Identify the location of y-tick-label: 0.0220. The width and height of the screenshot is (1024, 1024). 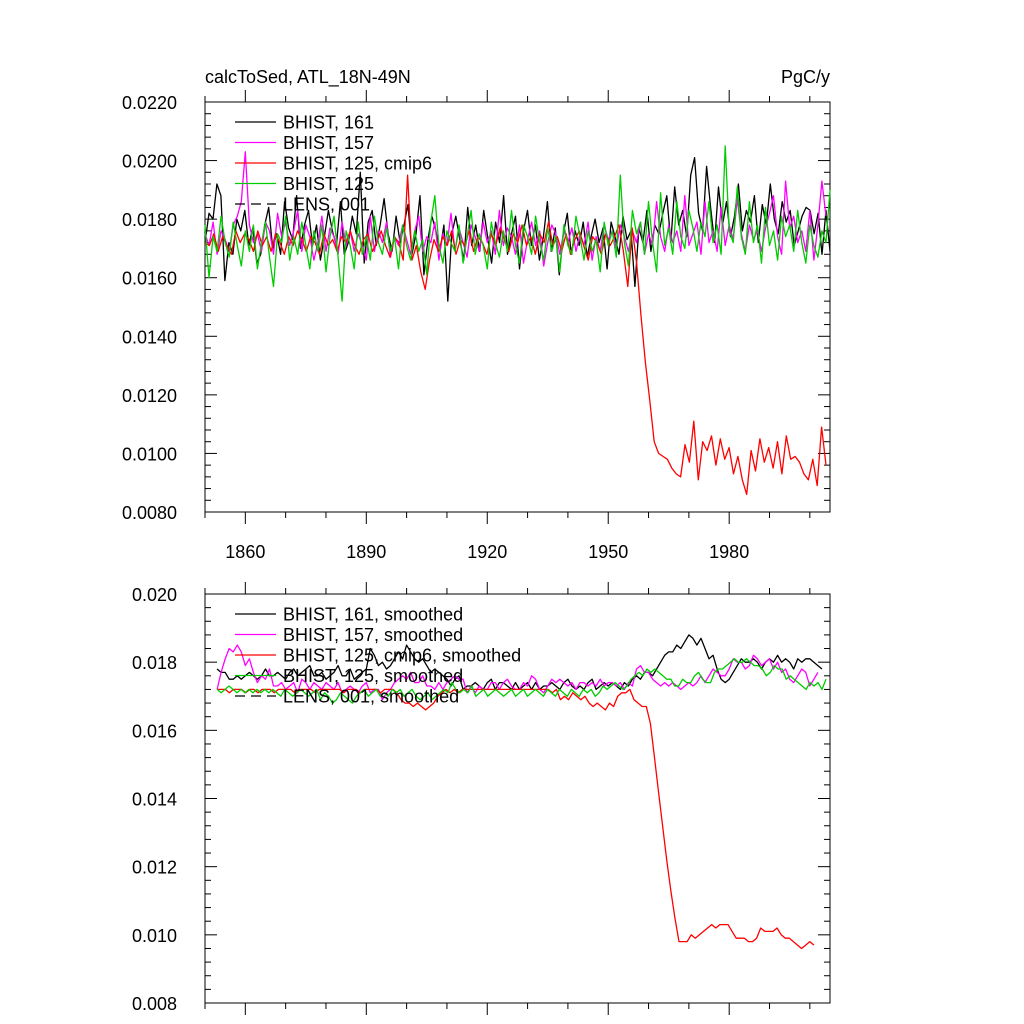
(149, 103).